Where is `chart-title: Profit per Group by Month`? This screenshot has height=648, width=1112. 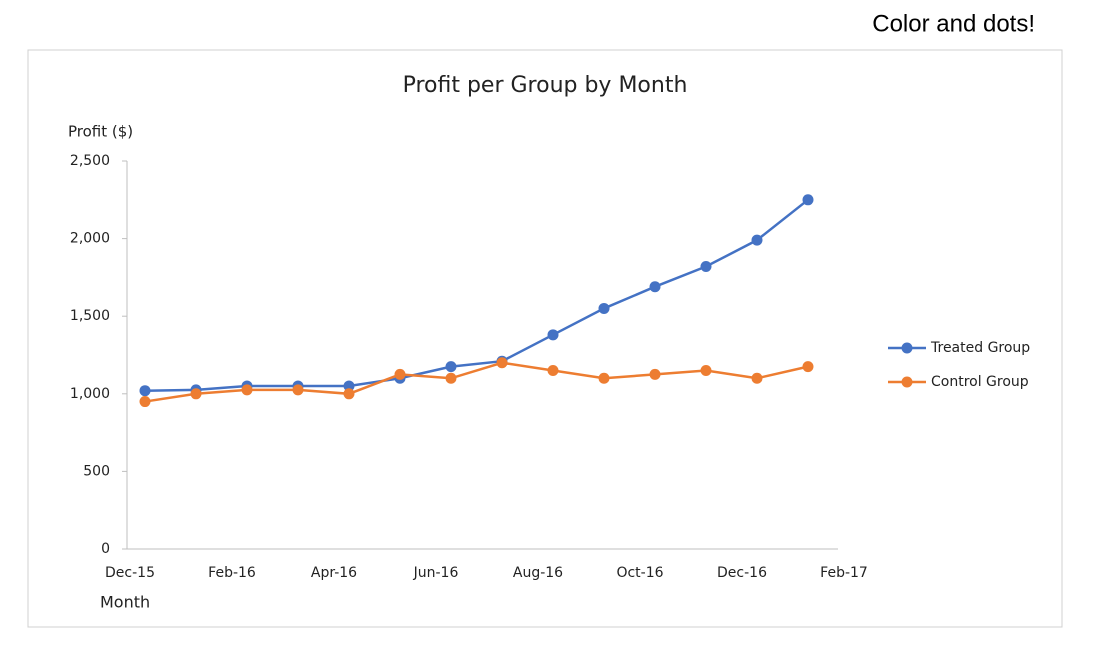
chart-title: Profit per Group by Month is located at coordinates (545, 85).